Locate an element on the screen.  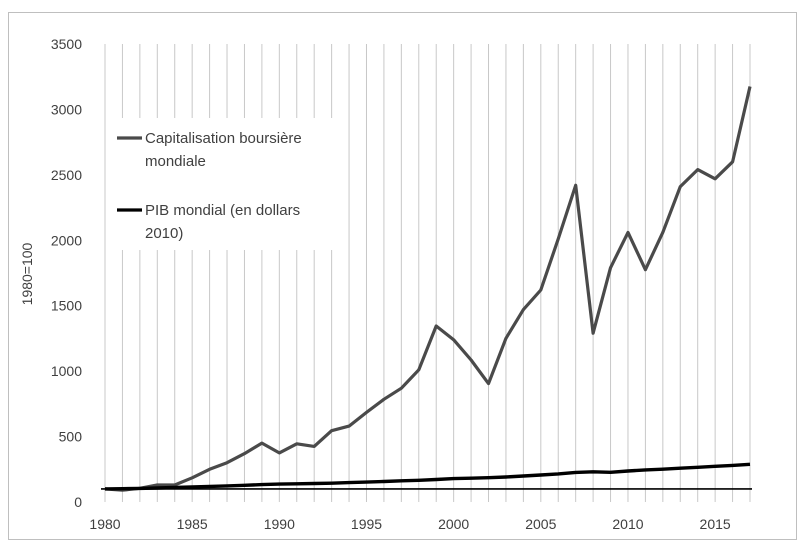
legend-label: mondiale is located at coordinates (175, 161).